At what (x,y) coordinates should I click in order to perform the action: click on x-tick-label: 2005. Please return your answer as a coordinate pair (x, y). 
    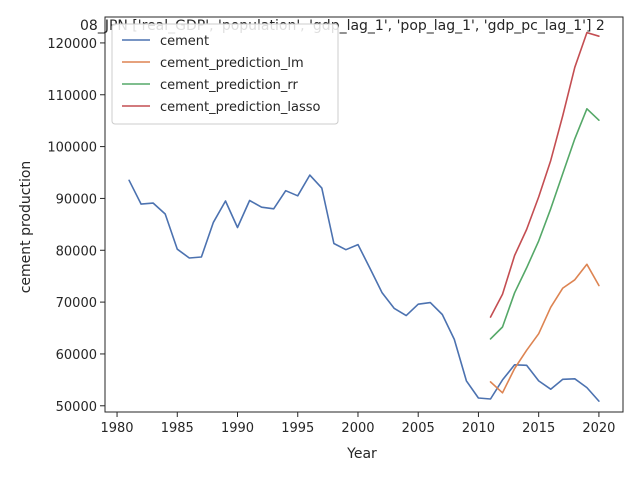
    Looking at the image, I should click on (418, 428).